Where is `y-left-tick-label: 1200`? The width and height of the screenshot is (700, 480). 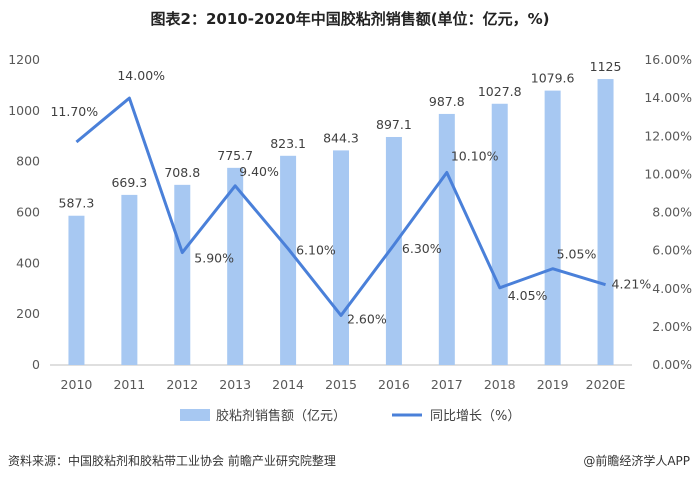
y-left-tick-label: 1200 is located at coordinates (24, 59).